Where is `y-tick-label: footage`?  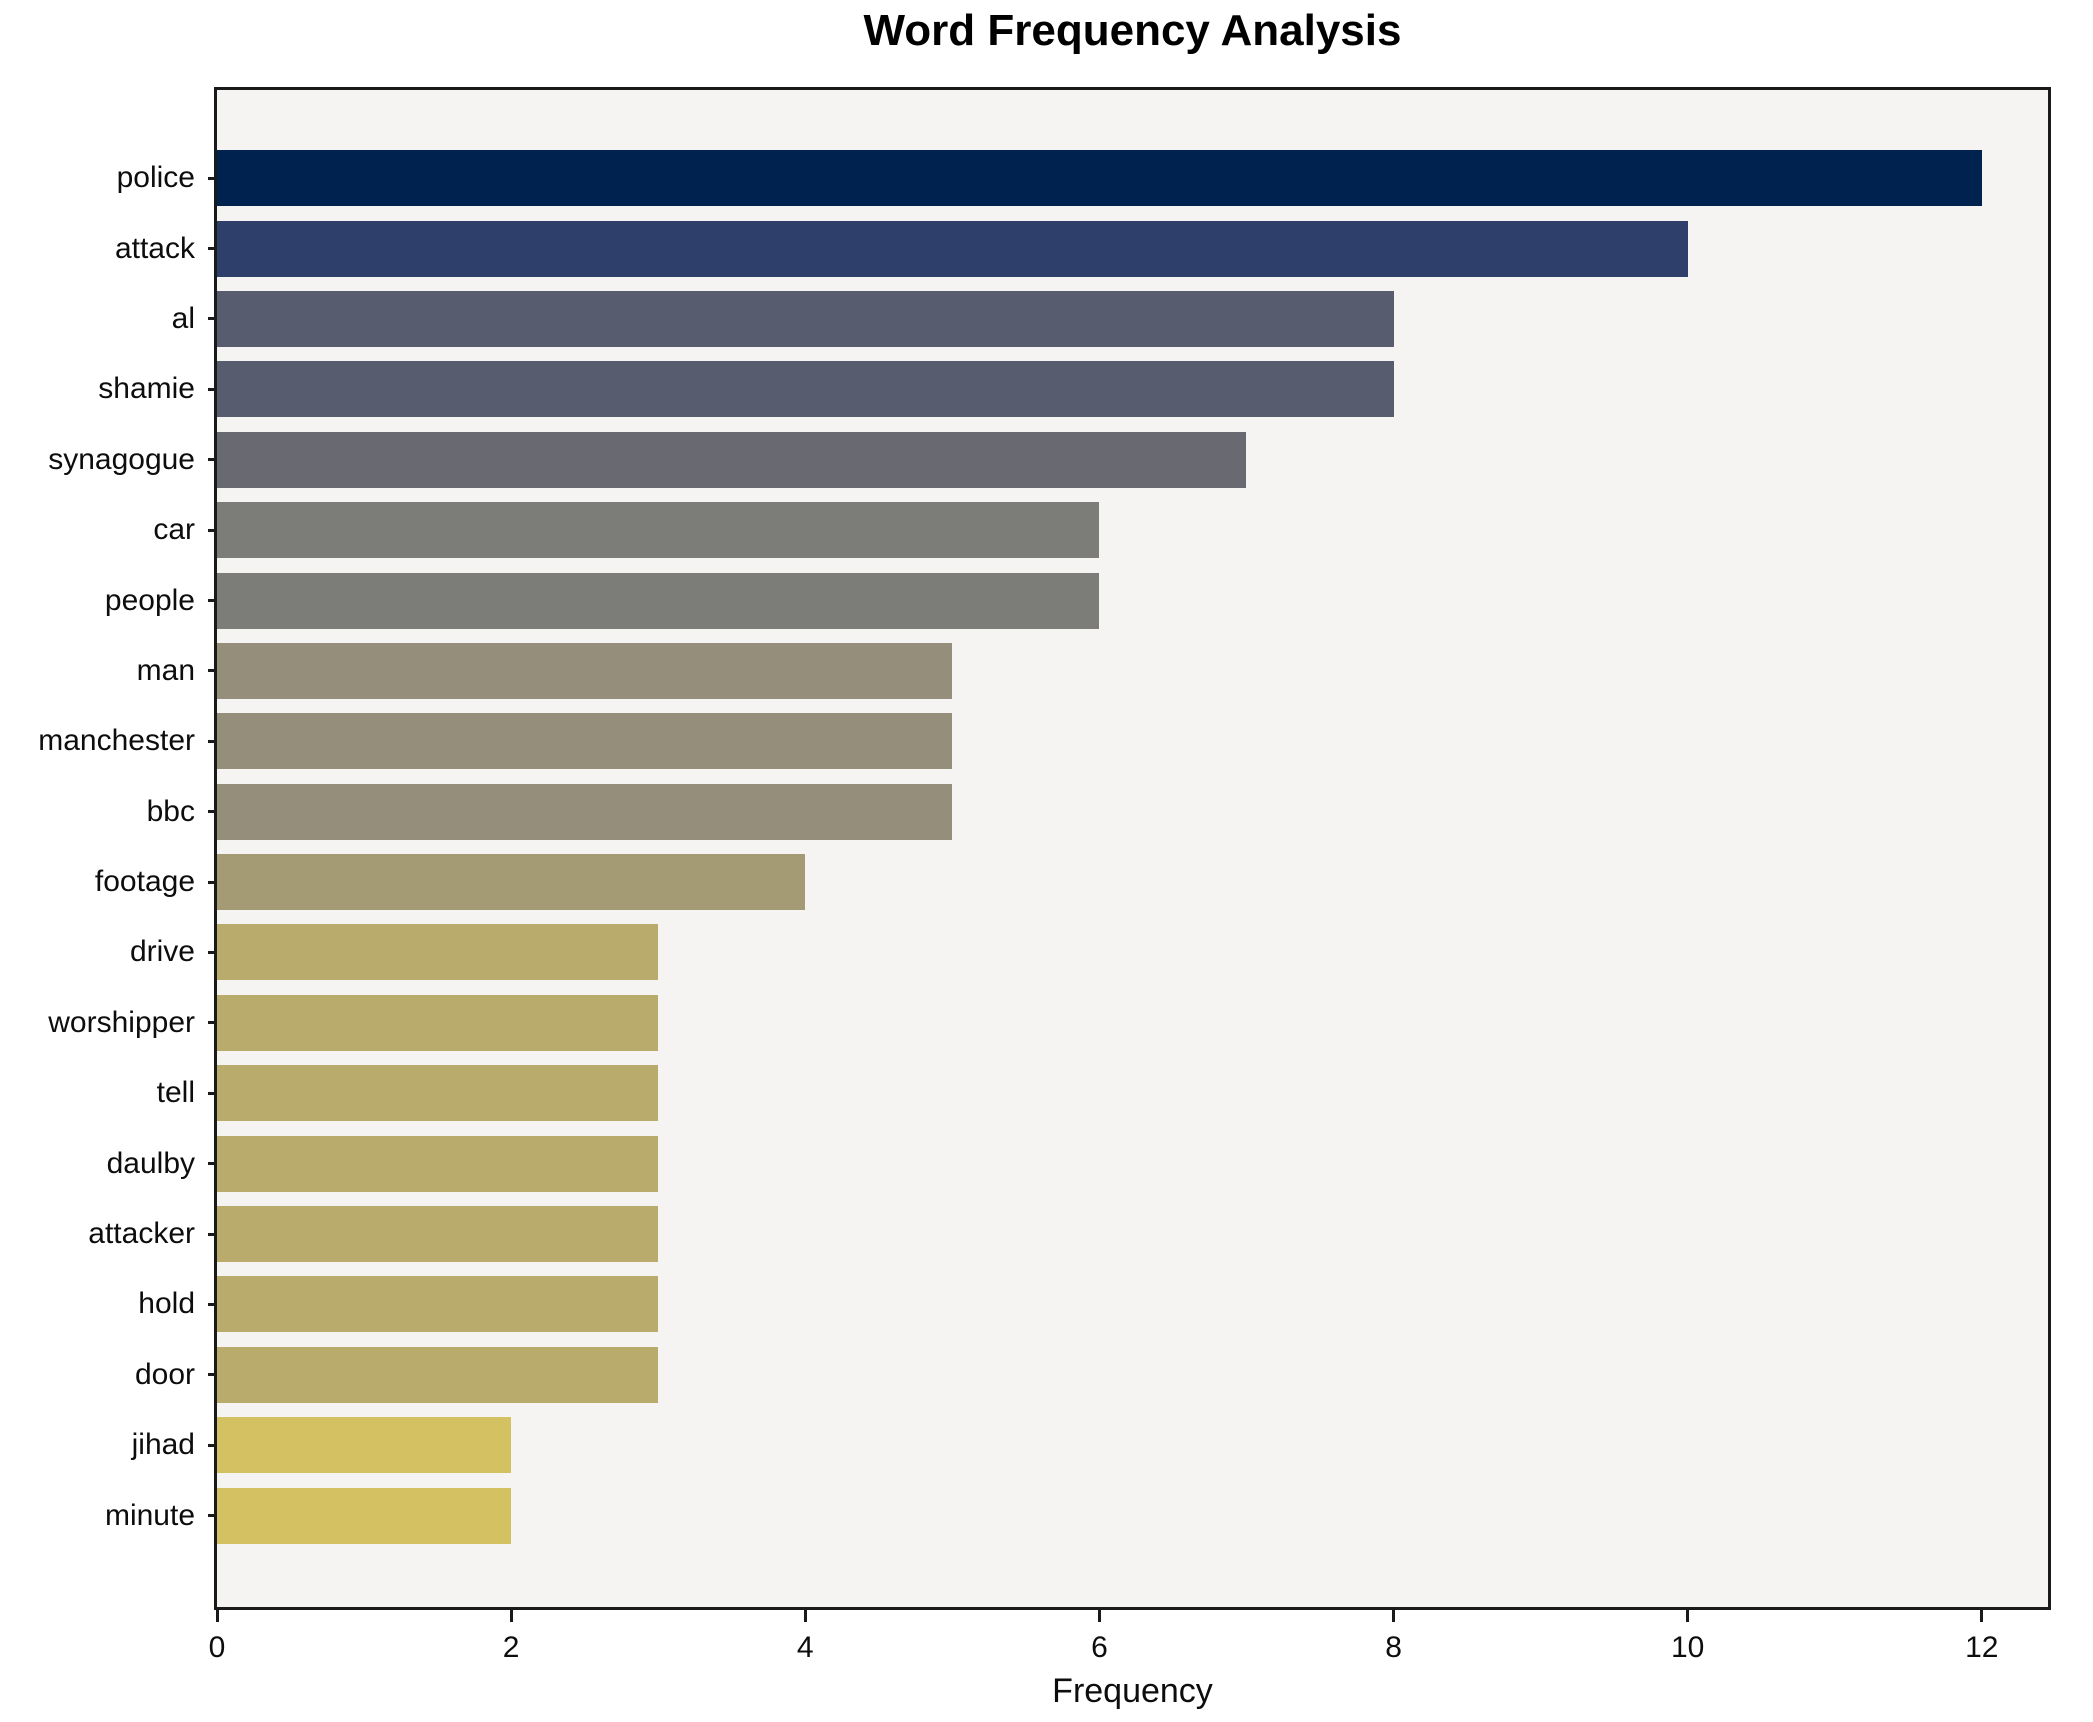
y-tick-label: footage is located at coordinates (144, 882).